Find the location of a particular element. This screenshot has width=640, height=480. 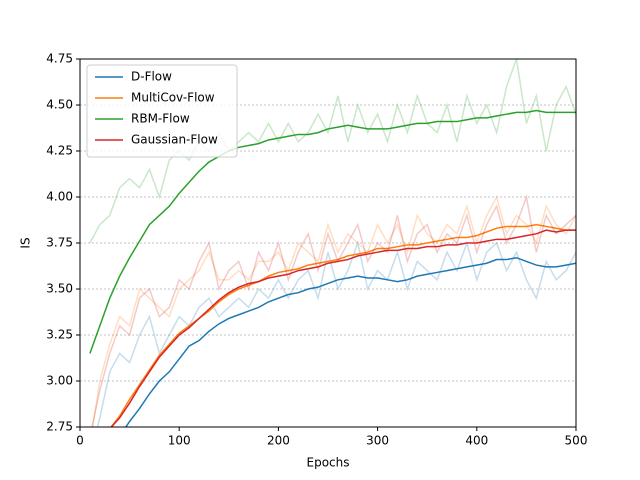

y-tick-label: 4.00 is located at coordinates (59, 197).